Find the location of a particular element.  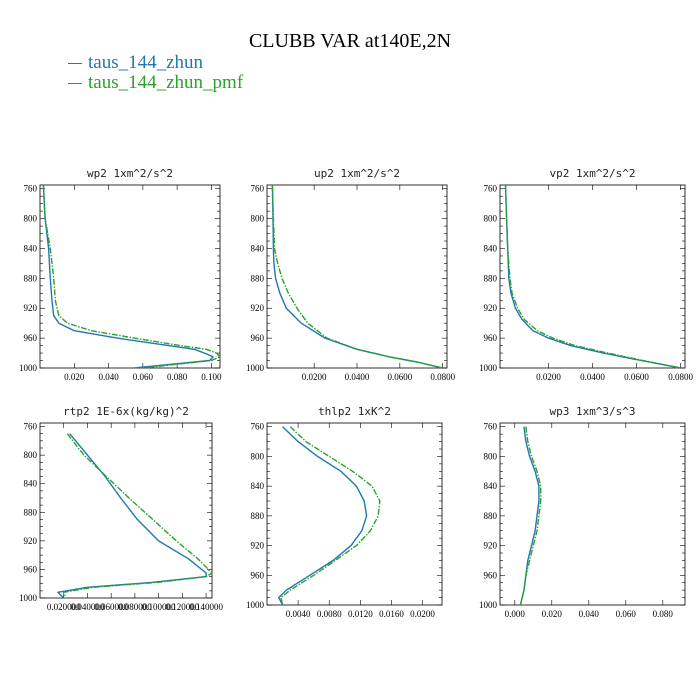

xtick-label-0-4: 0.100 is located at coordinates (211, 377).